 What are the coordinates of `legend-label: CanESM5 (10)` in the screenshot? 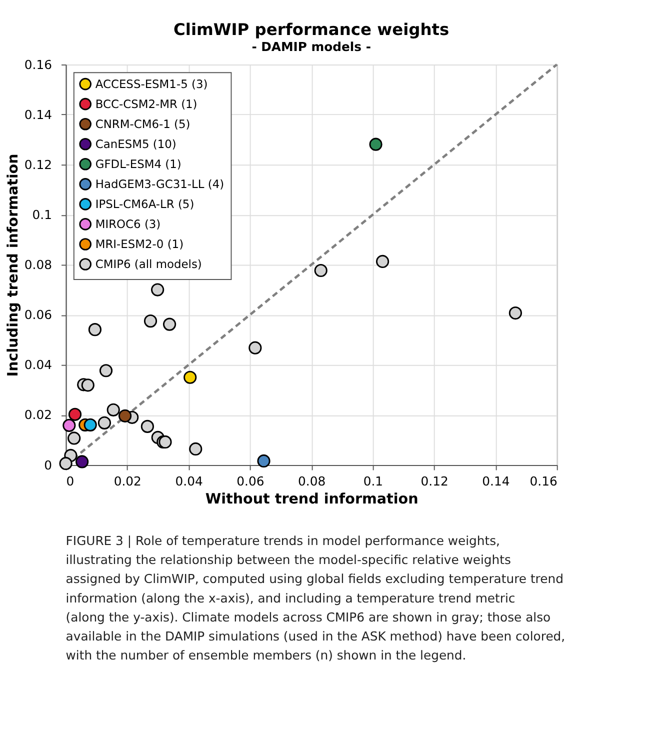 It's located at (135, 143).